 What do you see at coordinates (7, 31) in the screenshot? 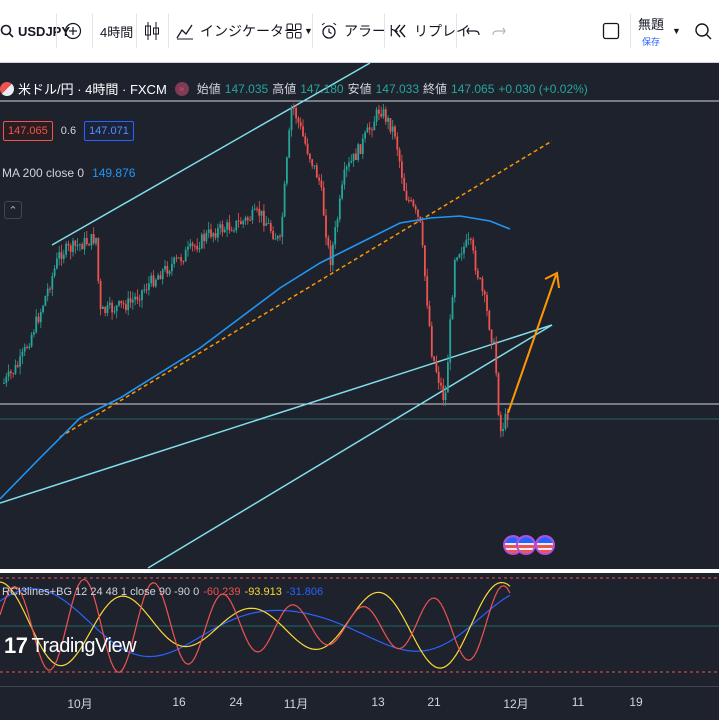
I see `search-icon` at bounding box center [7, 31].